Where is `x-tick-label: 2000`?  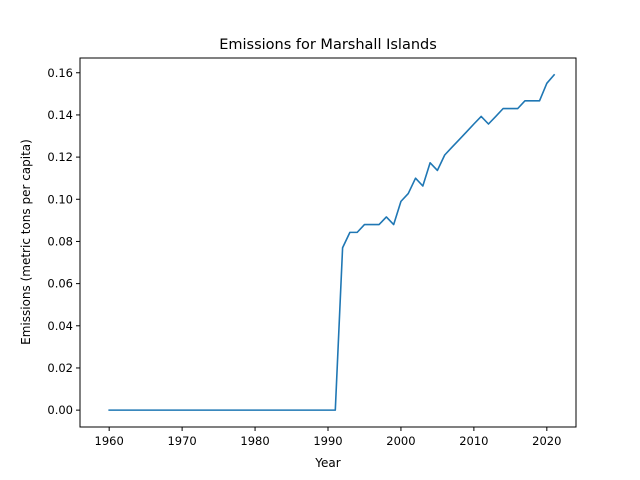 x-tick-label: 2000 is located at coordinates (400, 441).